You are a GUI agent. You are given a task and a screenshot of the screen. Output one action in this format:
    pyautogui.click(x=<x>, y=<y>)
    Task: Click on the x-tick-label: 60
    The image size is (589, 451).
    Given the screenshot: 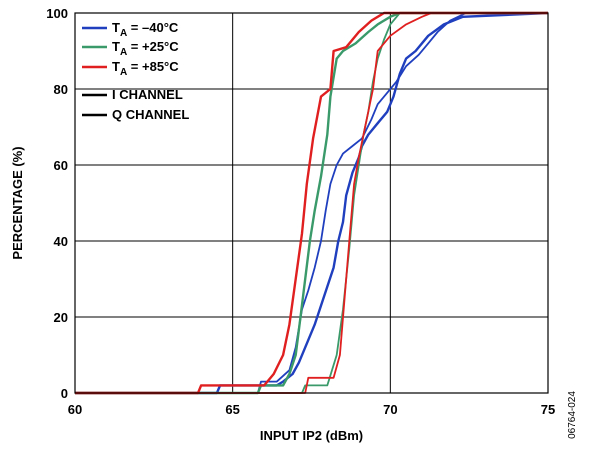 What is the action you would take?
    pyautogui.click(x=75, y=409)
    